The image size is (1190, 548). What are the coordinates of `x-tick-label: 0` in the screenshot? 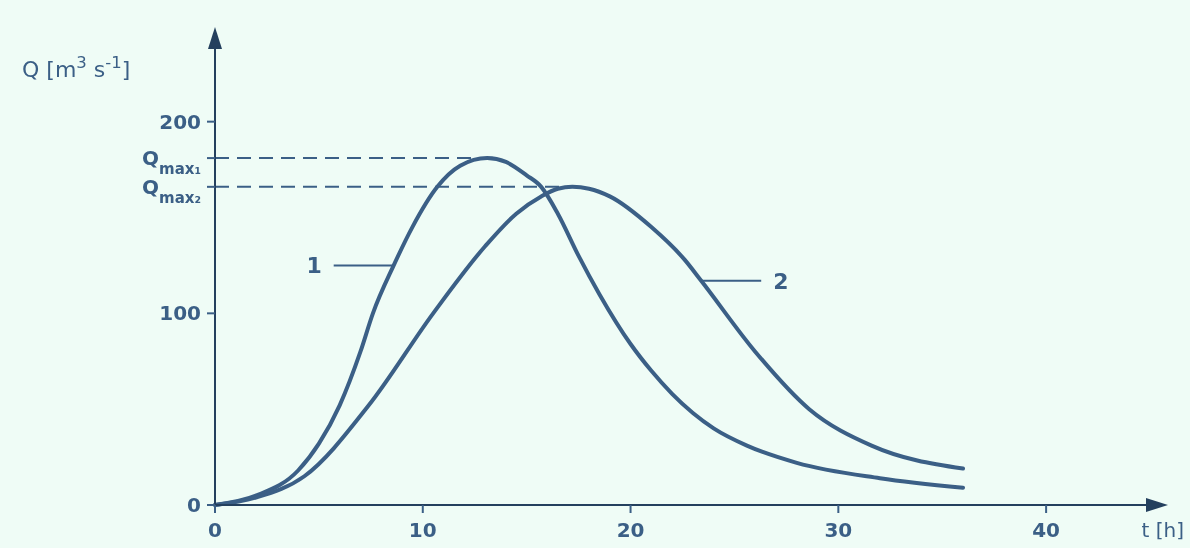 It's located at (215, 530).